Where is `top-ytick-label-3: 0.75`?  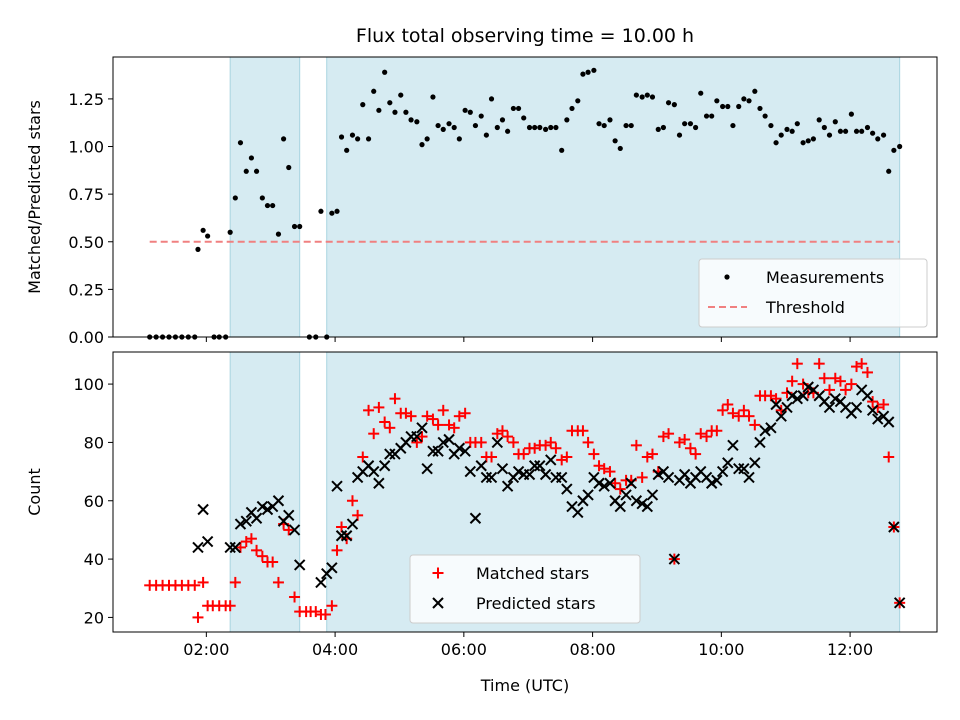 top-ytick-label-3: 0.75 is located at coordinates (86, 194).